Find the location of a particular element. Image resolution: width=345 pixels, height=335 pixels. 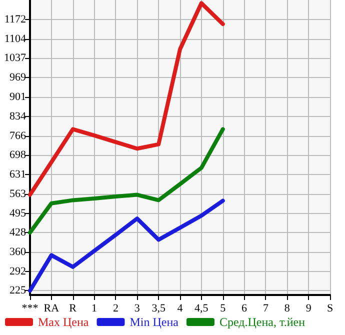

y-tick-label: 698 is located at coordinates (18, 155).